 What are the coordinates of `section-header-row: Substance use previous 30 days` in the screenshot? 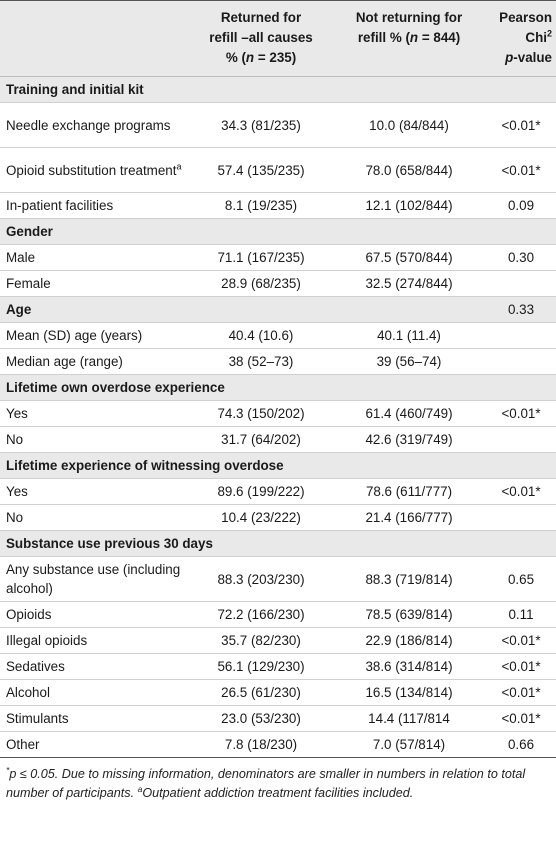 It's located at (278, 543).